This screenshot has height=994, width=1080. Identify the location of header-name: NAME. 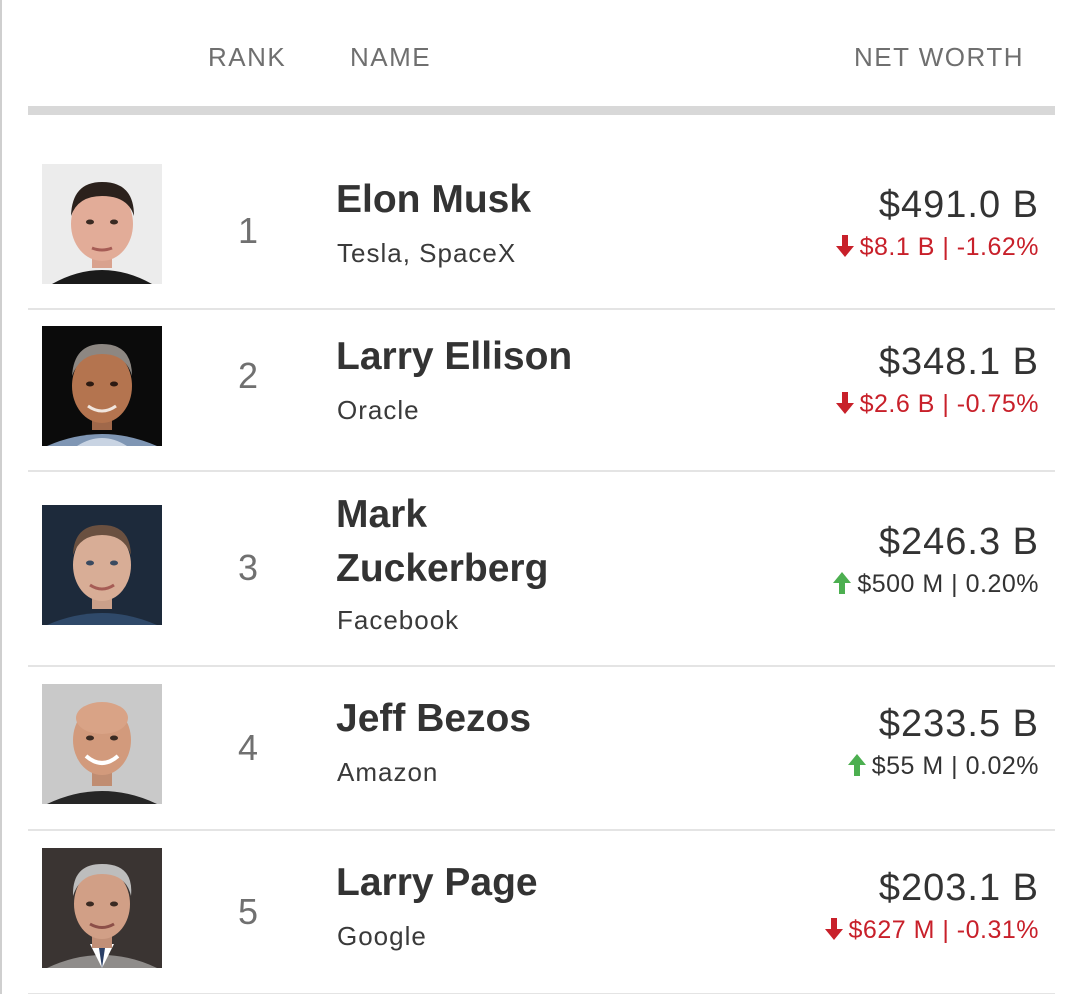
(391, 57).